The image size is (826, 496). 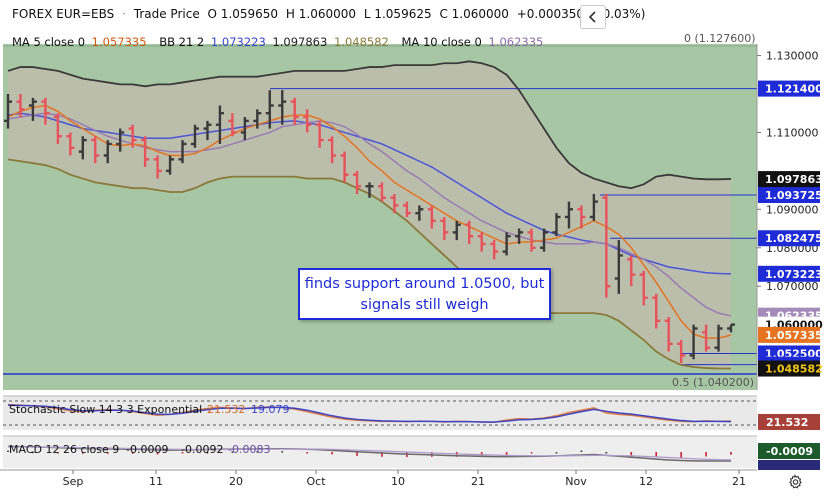 I want to click on annotation-line-2: signals still weigh, so click(x=424, y=305).